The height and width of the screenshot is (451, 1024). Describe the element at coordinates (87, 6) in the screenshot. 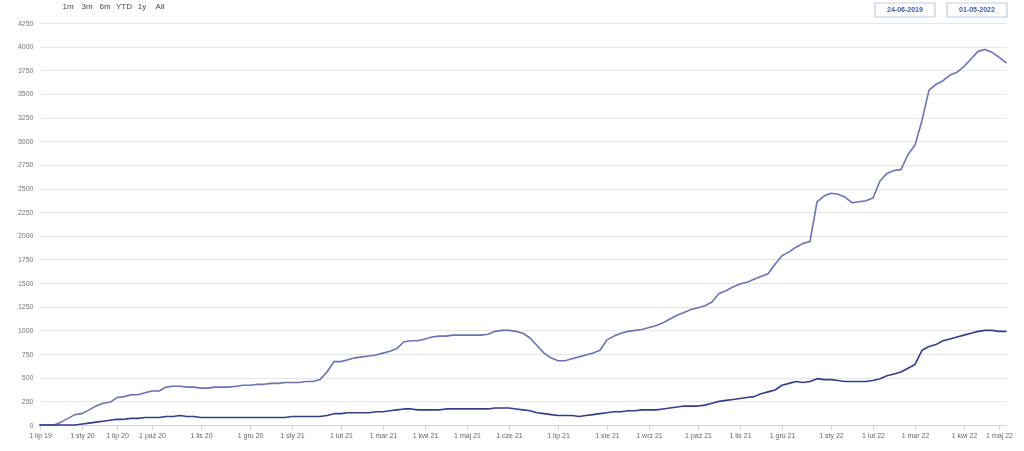

I see `text: 3m` at that location.